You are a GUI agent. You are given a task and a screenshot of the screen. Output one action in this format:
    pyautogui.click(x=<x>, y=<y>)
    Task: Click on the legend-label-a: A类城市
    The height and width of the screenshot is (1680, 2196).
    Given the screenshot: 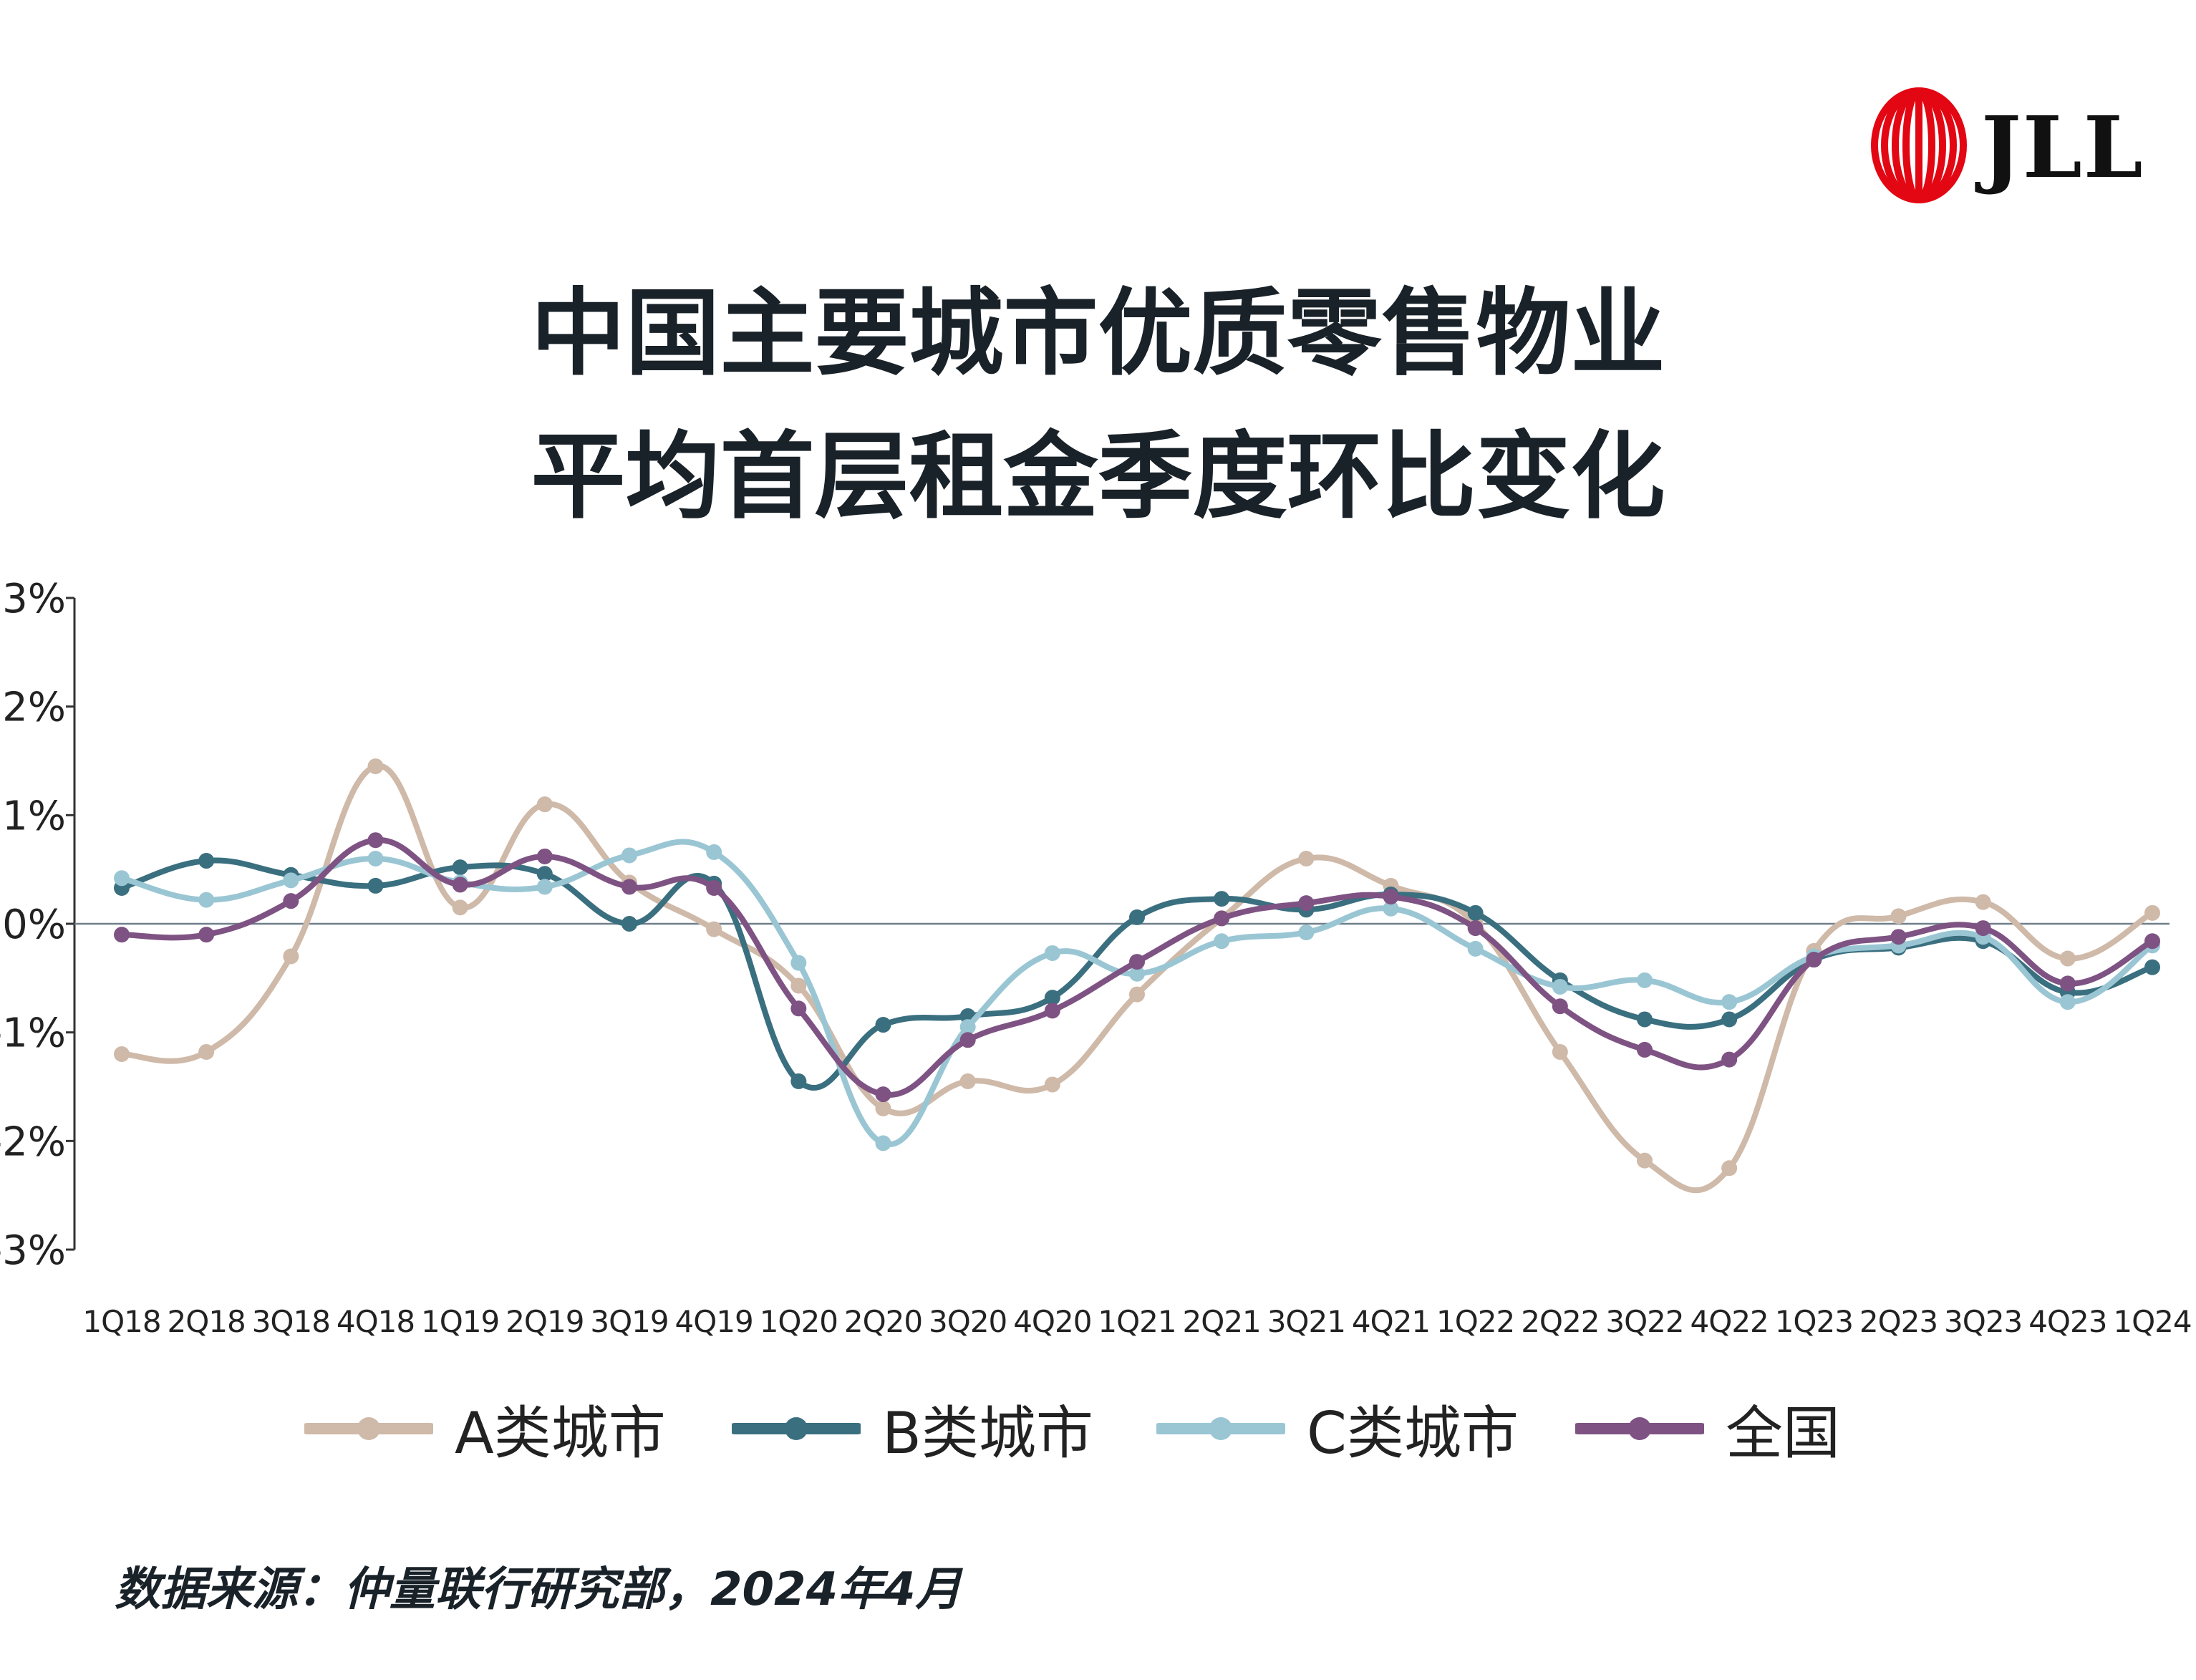 What is the action you would take?
    pyautogui.click(x=560, y=1433)
    